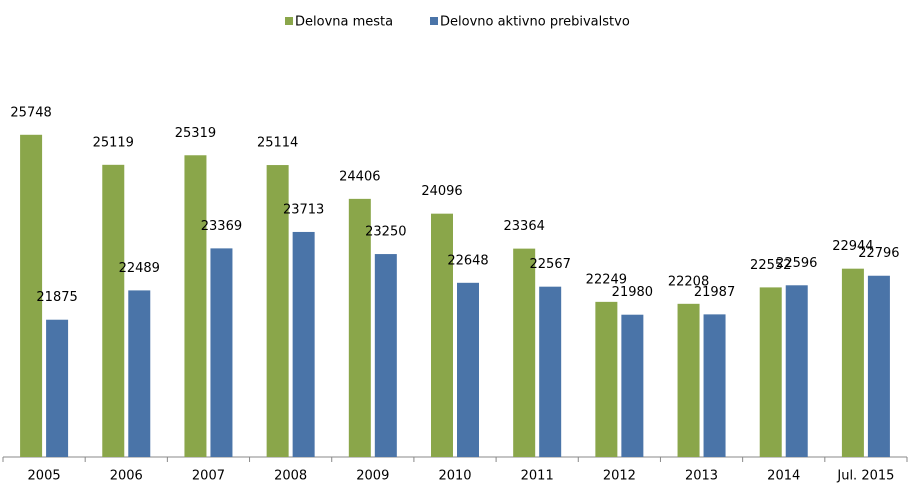 The image size is (909, 484). What do you see at coordinates (796, 263) in the screenshot?
I see `data-label: 22596` at bounding box center [796, 263].